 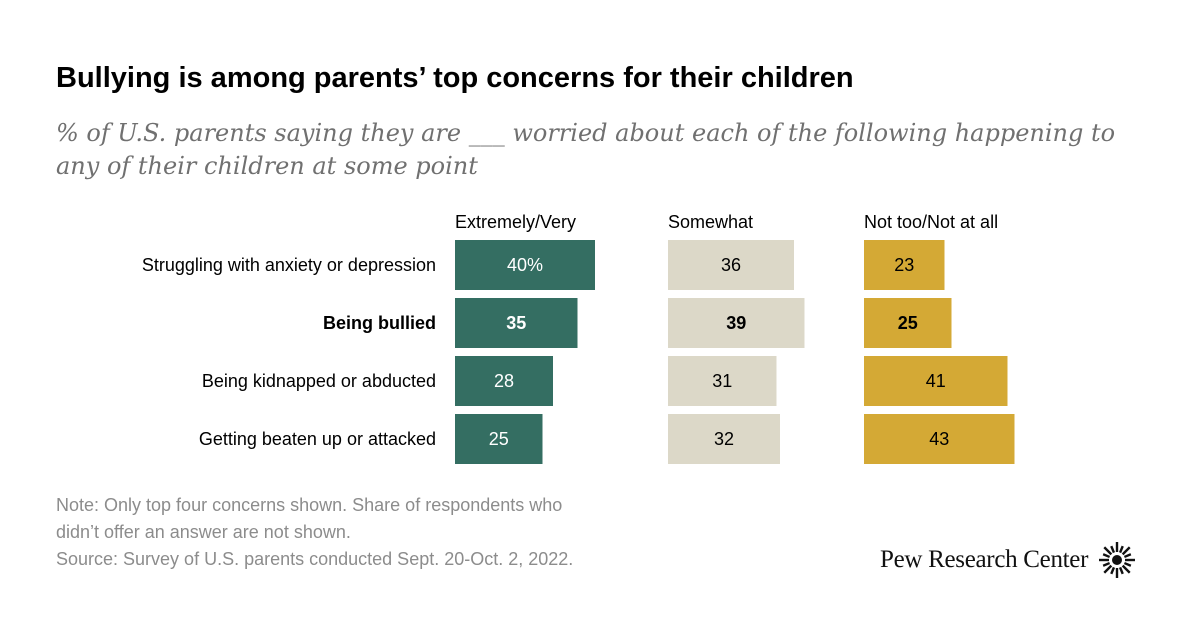 I want to click on logo-text: Pew Research Center, so click(x=984, y=559).